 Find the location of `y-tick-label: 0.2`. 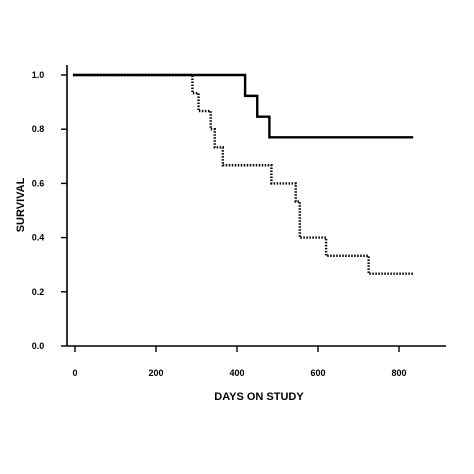

y-tick-label: 0.2 is located at coordinates (38, 292).